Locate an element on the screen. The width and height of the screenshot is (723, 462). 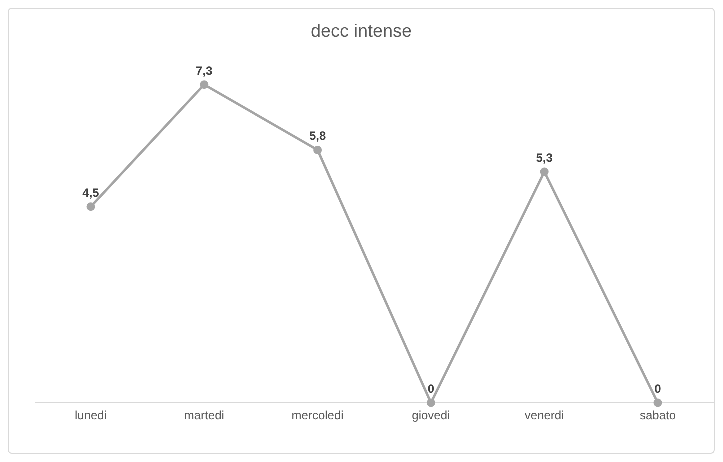
x-tick-label: giovedi is located at coordinates (431, 415).